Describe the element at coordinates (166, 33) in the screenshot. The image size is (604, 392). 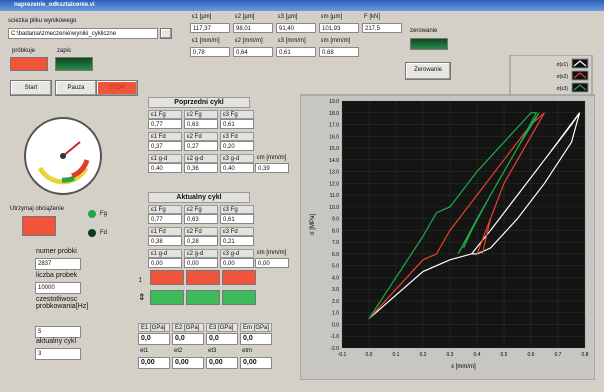
I see `browse-button` at that location.